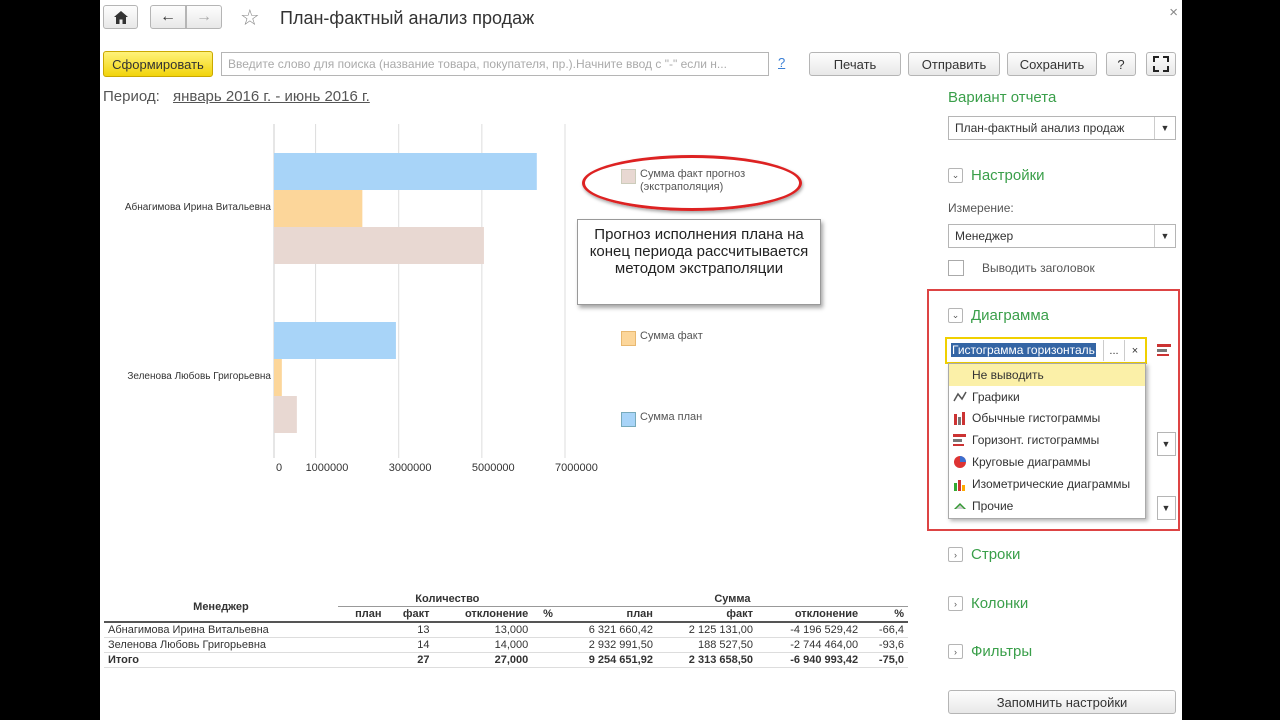 The image size is (1280, 720). I want to click on arrow-left-icon: ←, so click(168, 16).